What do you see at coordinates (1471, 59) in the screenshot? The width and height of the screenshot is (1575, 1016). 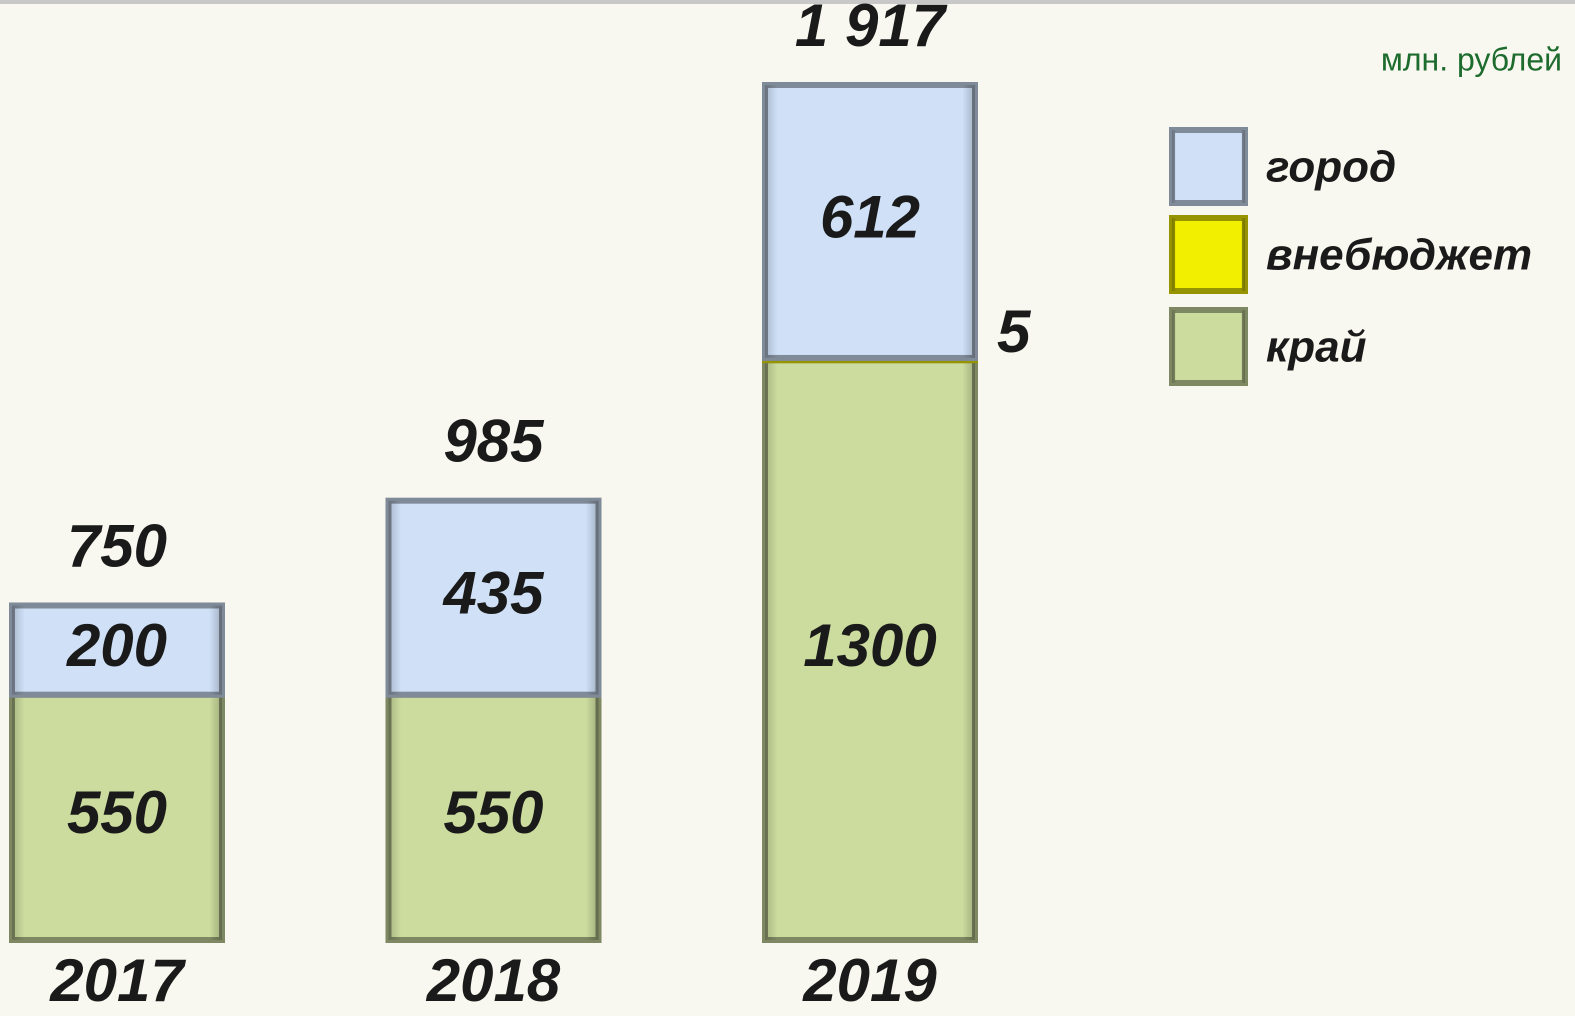 I see `unit-label: млн. рублей` at bounding box center [1471, 59].